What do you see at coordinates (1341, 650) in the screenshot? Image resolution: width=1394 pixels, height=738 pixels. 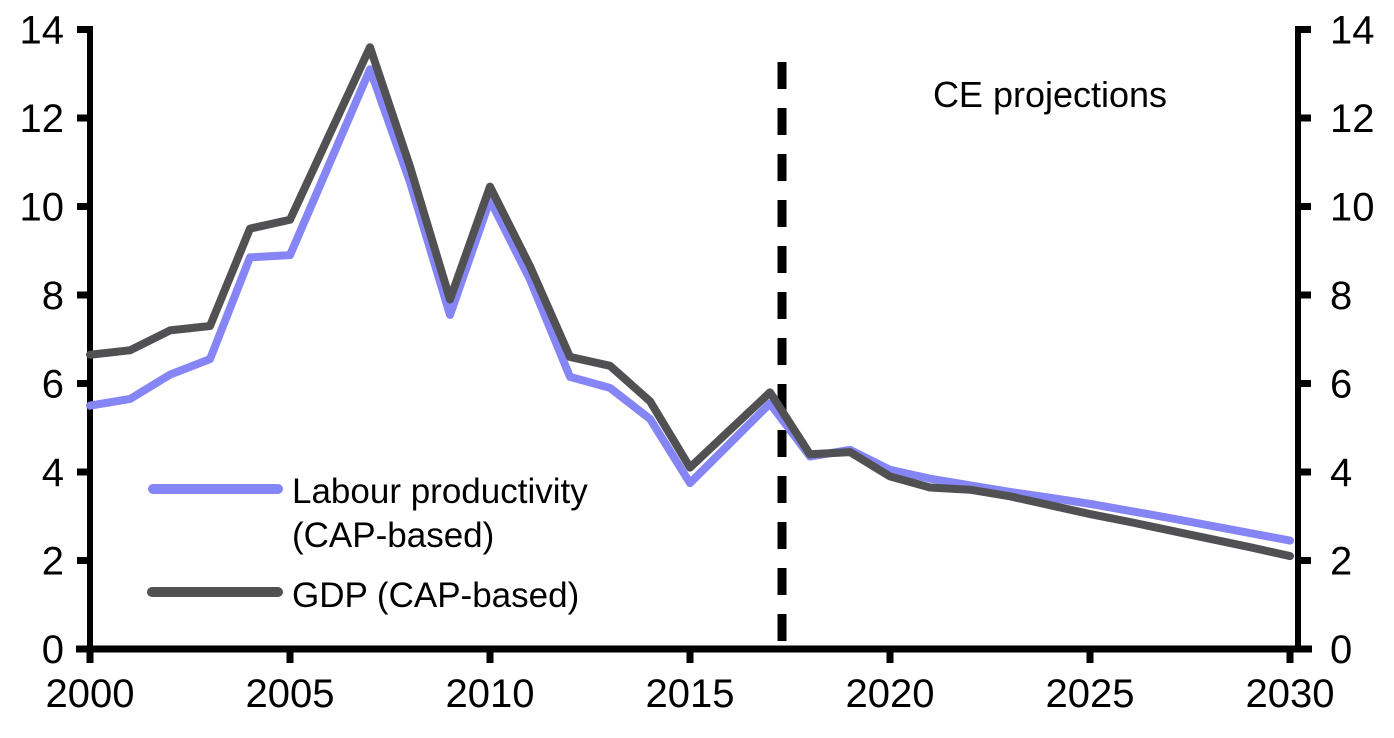 I see `y-tick-label-right: 0` at bounding box center [1341, 650].